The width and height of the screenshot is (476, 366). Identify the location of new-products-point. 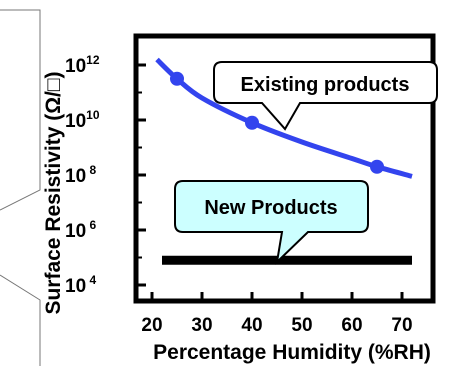
(252, 260).